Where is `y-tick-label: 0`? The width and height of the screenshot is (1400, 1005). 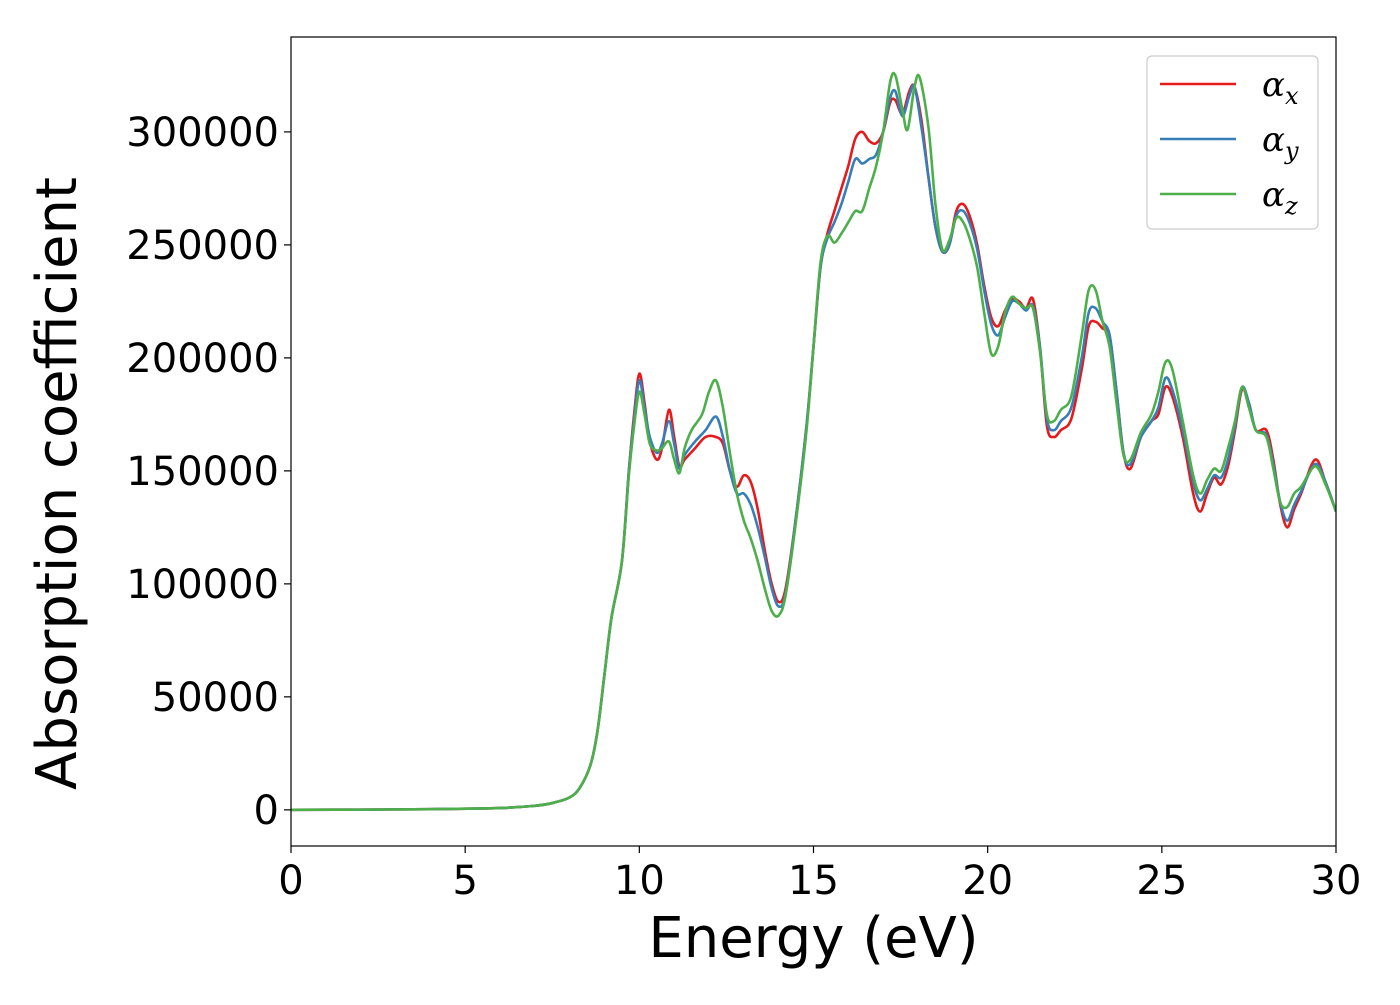 y-tick-label: 0 is located at coordinates (266, 811).